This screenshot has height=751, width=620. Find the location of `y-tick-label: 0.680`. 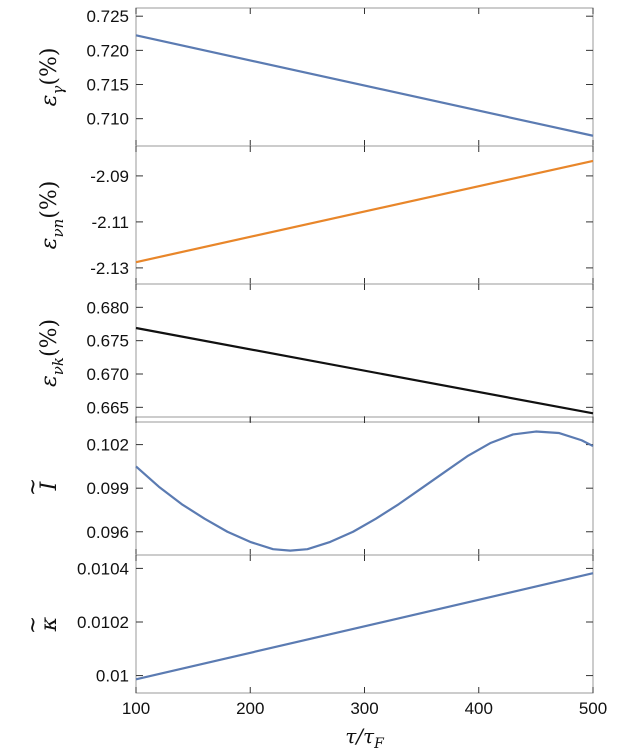

y-tick-label: 0.680 is located at coordinates (107, 307).